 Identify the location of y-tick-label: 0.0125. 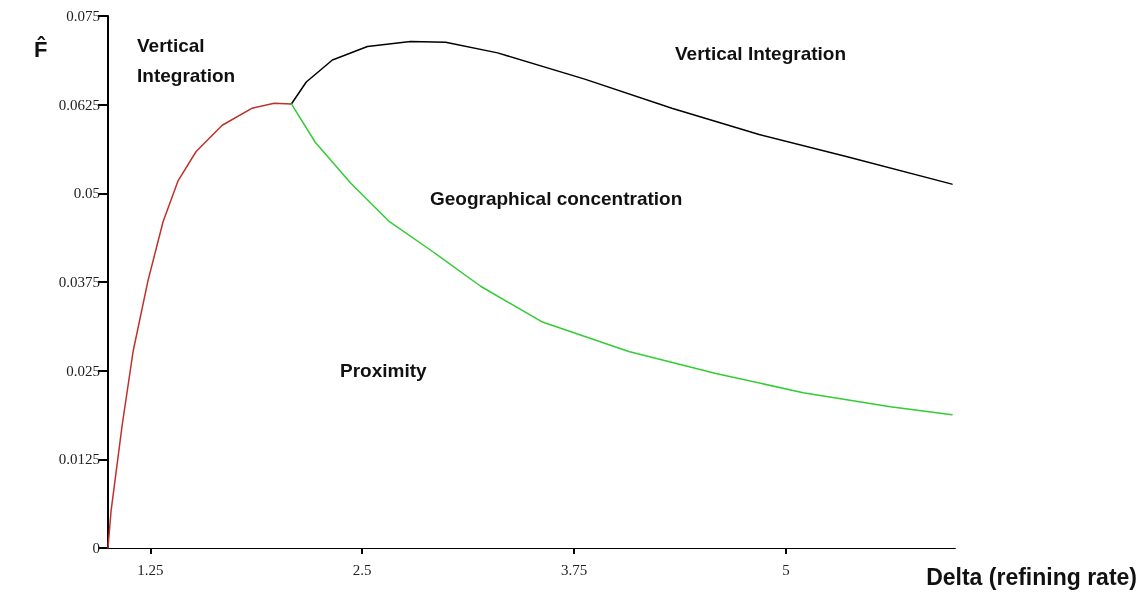
(79, 459).